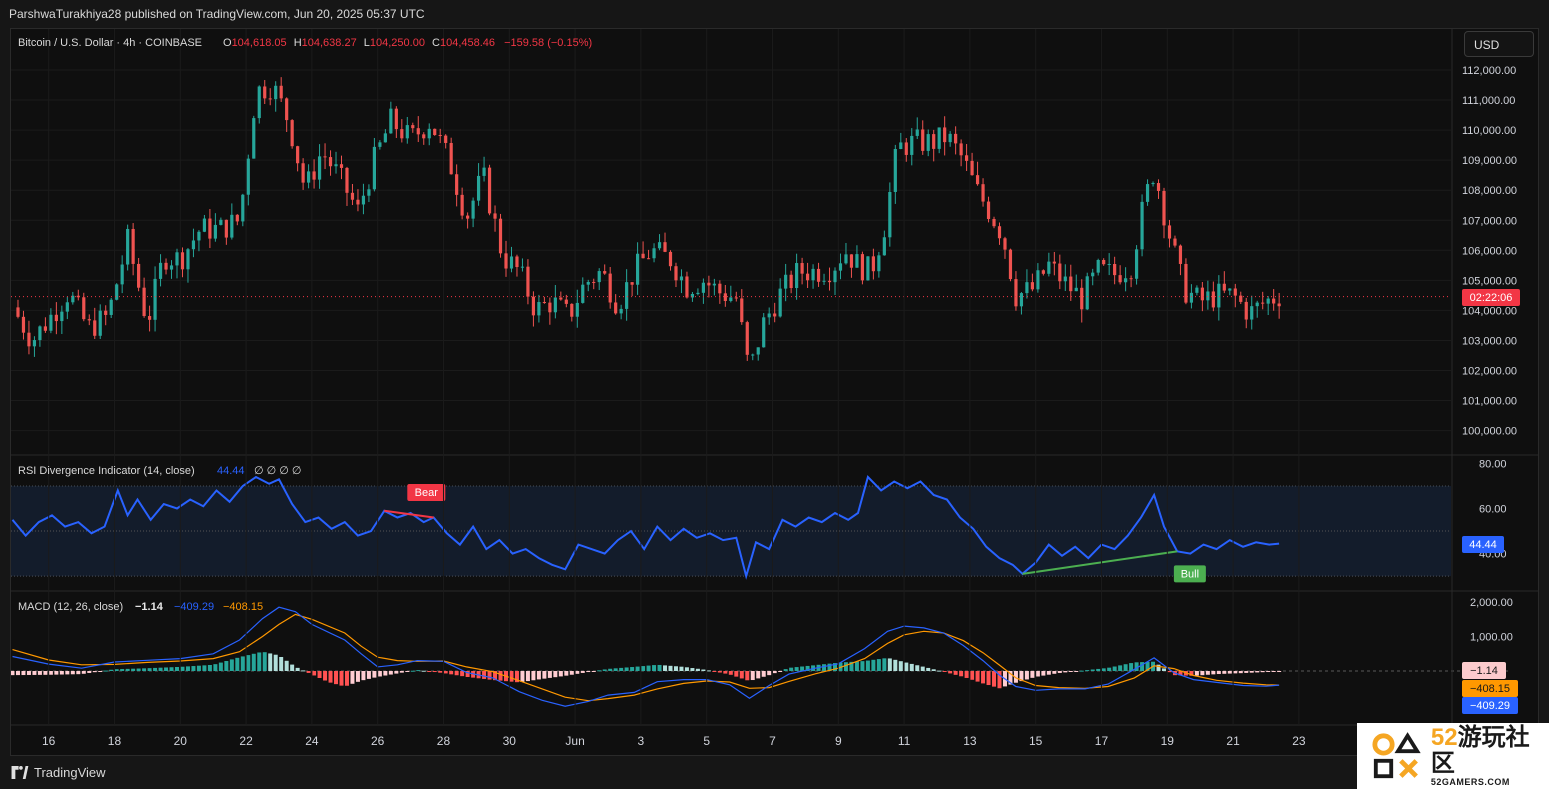  I want to click on price-tick-label: 100,000.00, so click(1489, 432).